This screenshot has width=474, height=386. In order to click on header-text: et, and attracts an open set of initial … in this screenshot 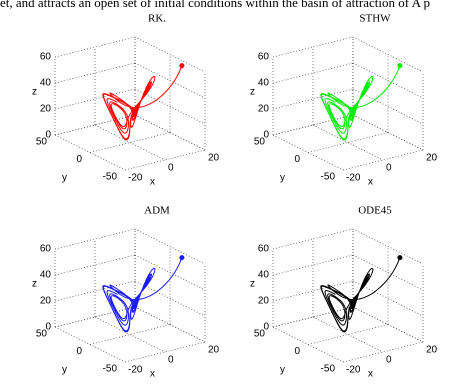, I will do `click(215, 5)`.